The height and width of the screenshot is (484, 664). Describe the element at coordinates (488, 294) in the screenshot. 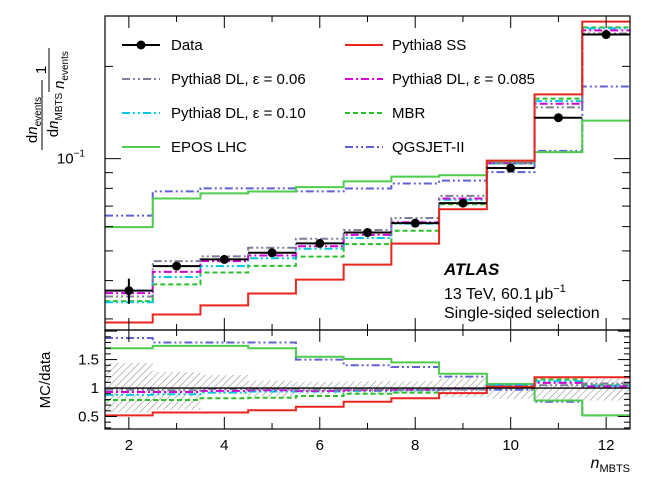

I see `energy-text: 13 TeV, 60.1` at that location.